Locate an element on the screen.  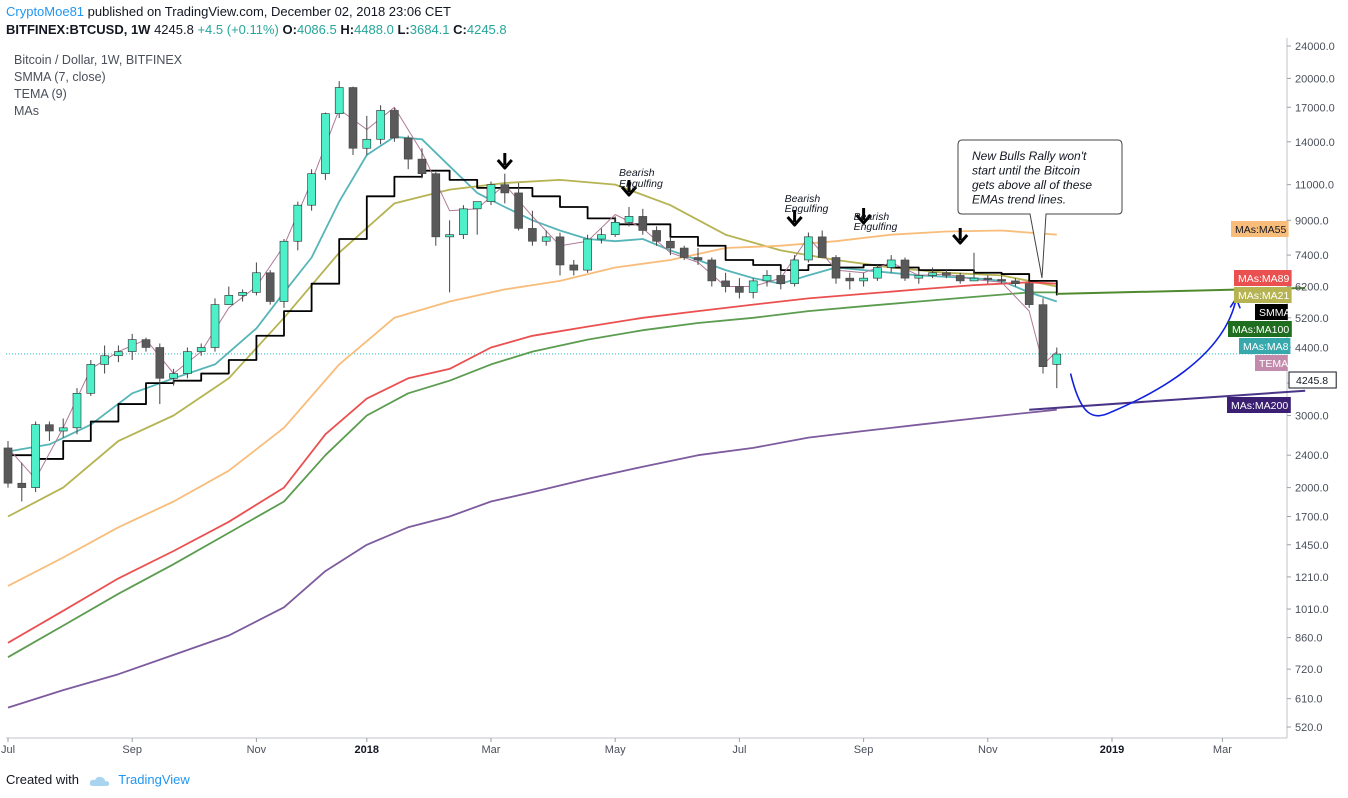
price-tag-label: 4245.8 is located at coordinates (1312, 381).